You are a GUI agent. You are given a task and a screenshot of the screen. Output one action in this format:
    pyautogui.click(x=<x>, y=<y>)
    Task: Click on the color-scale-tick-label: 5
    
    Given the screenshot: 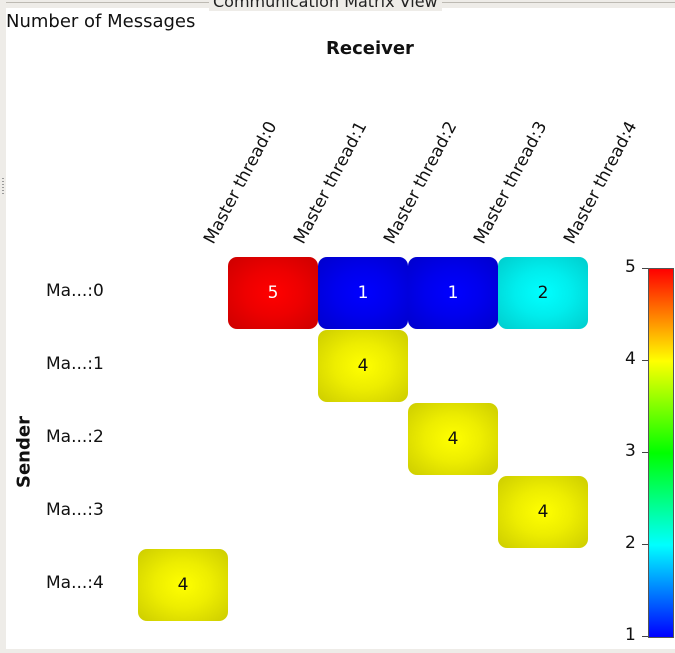 What is the action you would take?
    pyautogui.click(x=630, y=267)
    